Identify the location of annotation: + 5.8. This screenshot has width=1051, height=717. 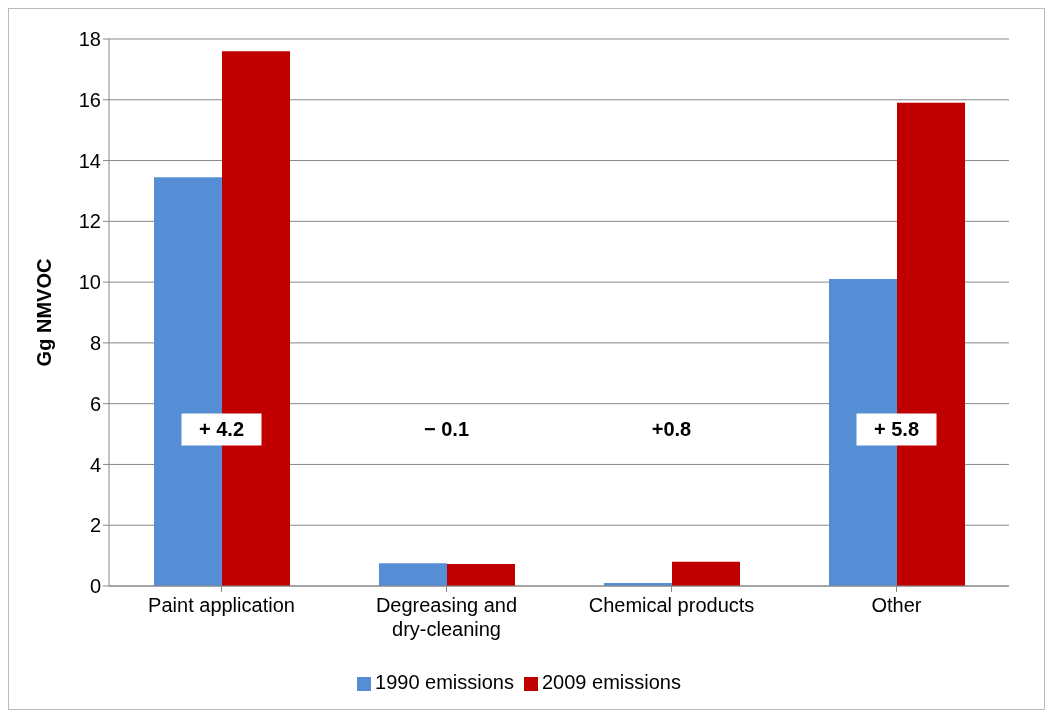
(896, 429).